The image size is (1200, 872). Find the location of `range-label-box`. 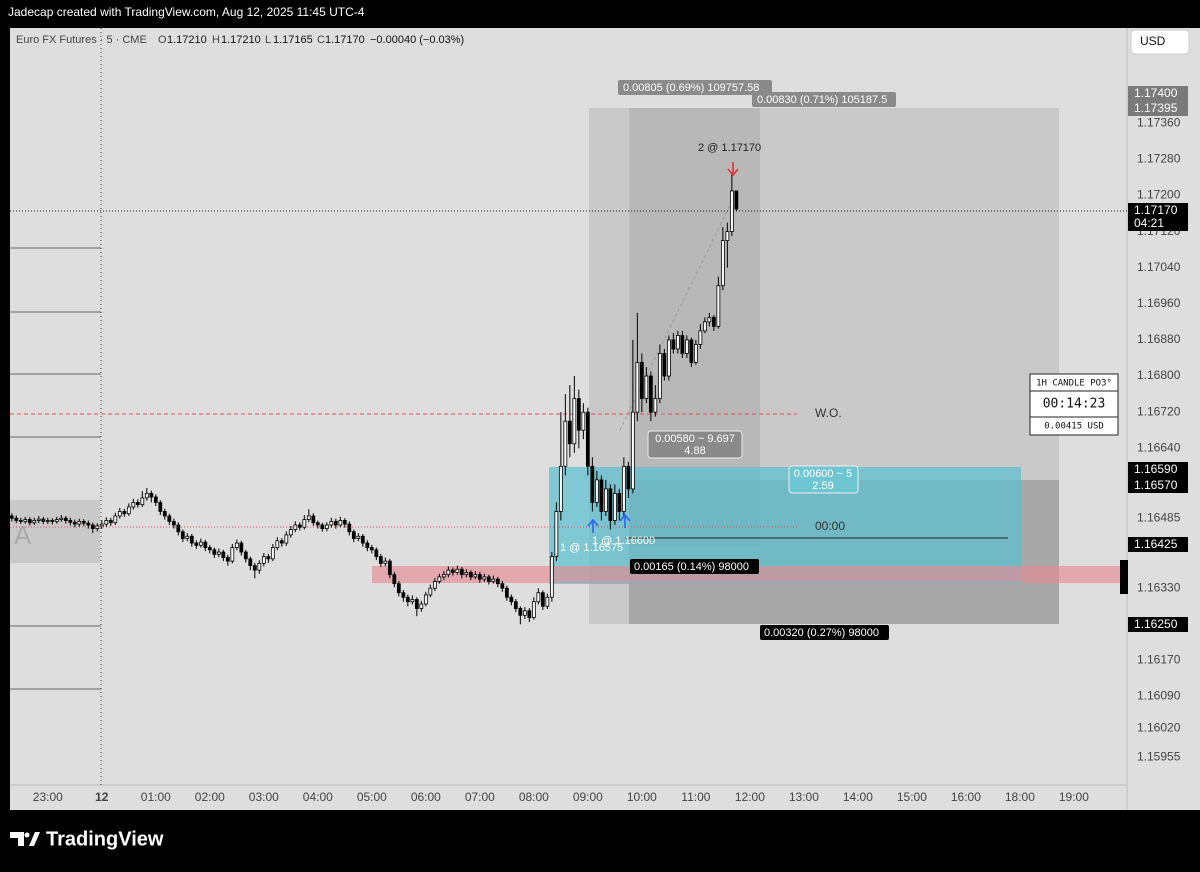

range-label-box is located at coordinates (695, 87).